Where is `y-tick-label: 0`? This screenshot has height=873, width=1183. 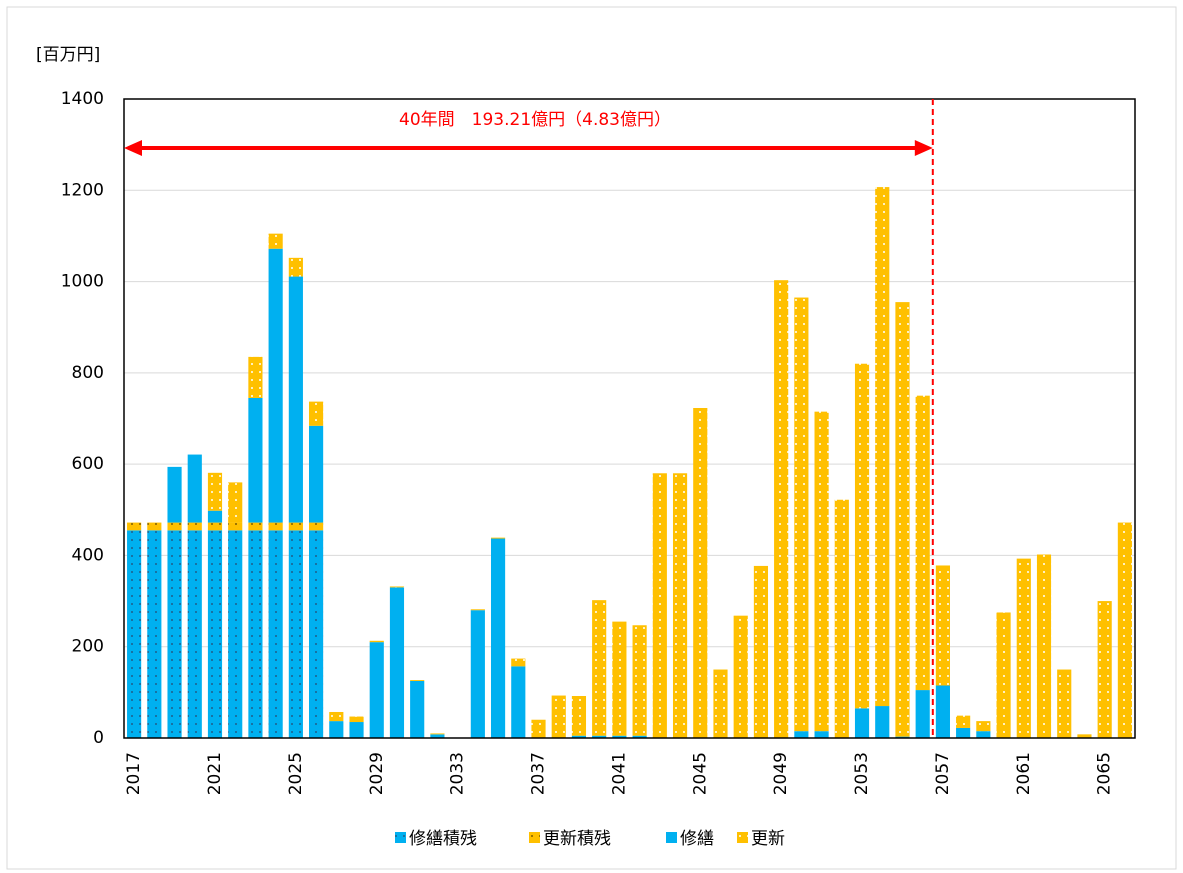
y-tick-label: 0 is located at coordinates (98, 738).